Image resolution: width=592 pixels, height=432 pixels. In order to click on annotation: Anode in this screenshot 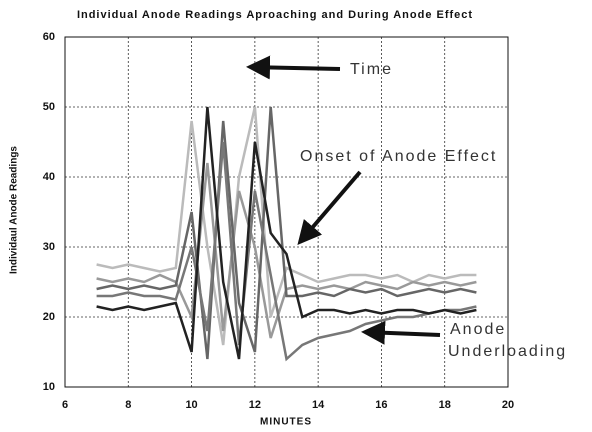, I will do `click(478, 329)`.